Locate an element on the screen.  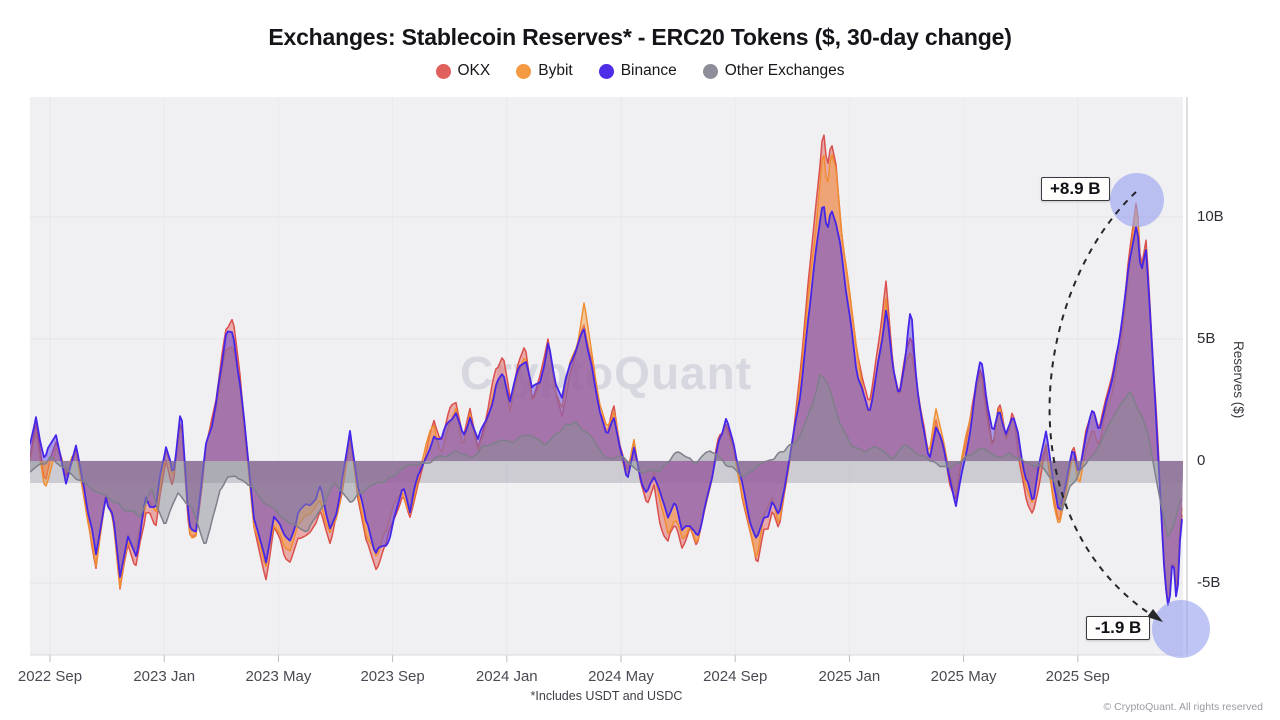
copyright-notice: © CryptoQuant. All rights reserved is located at coordinates (1183, 707).